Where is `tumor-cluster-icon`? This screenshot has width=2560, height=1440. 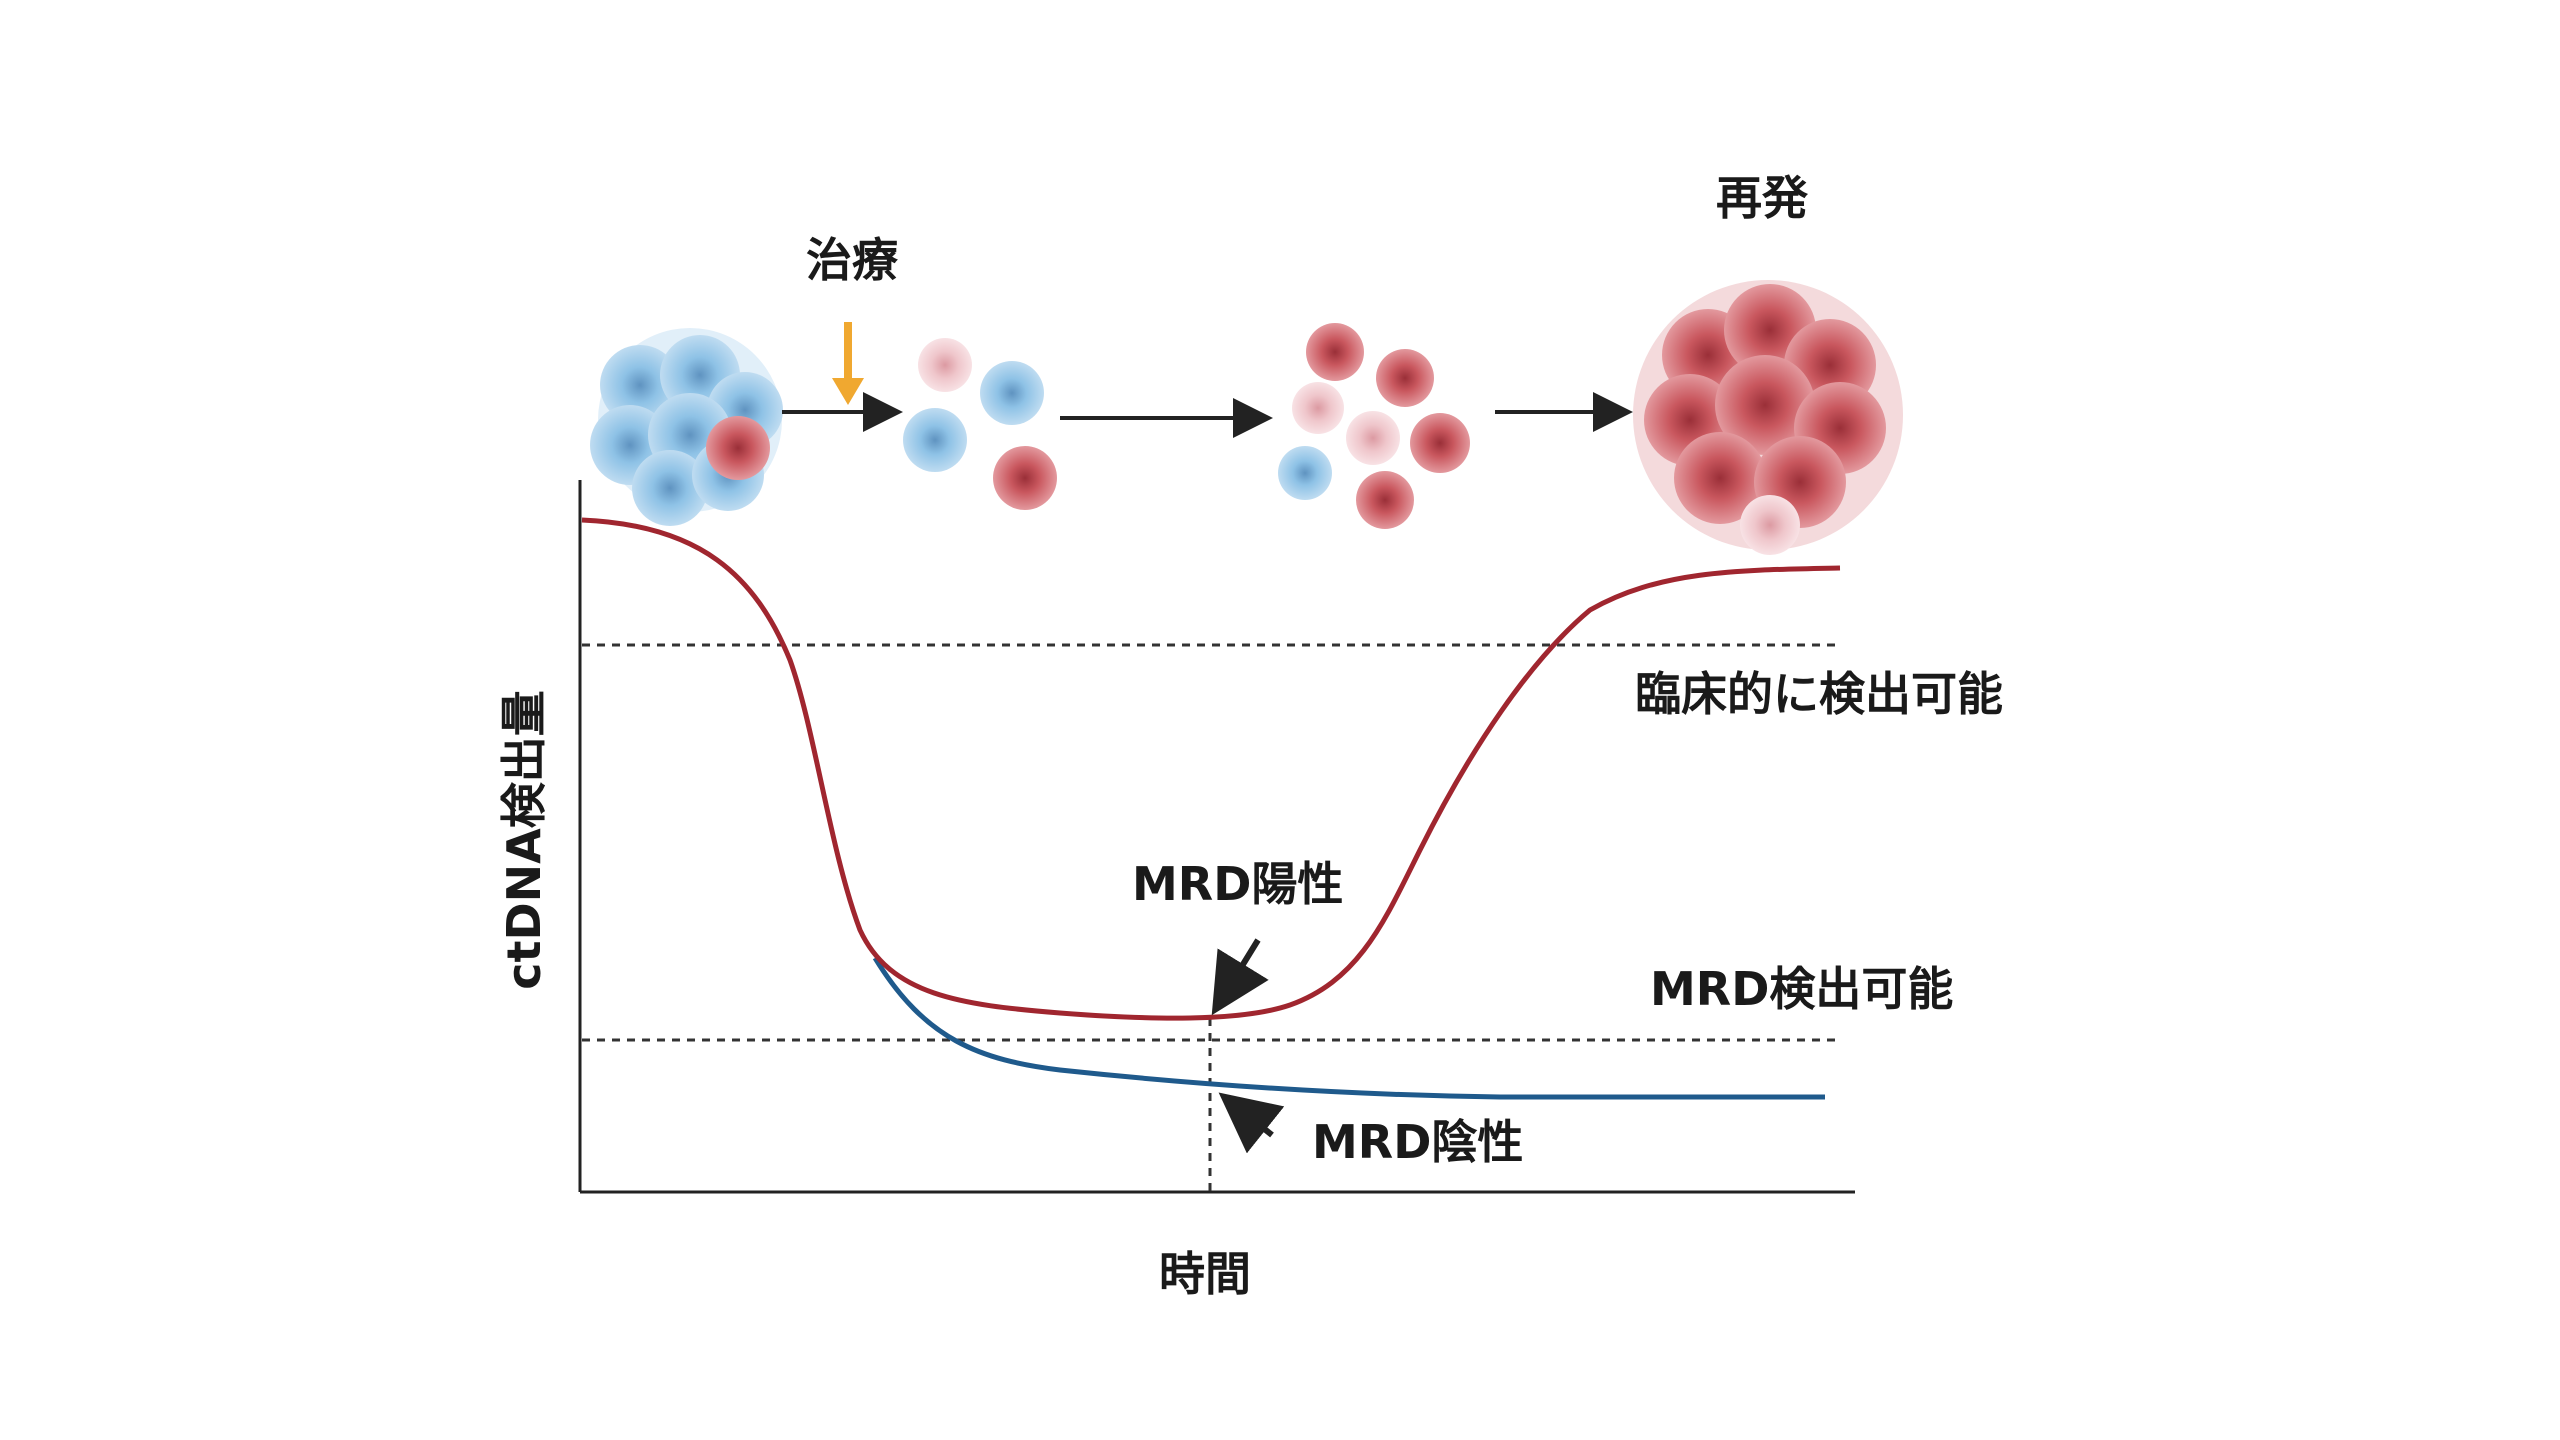
tumor-cluster-icon is located at coordinates (686, 427).